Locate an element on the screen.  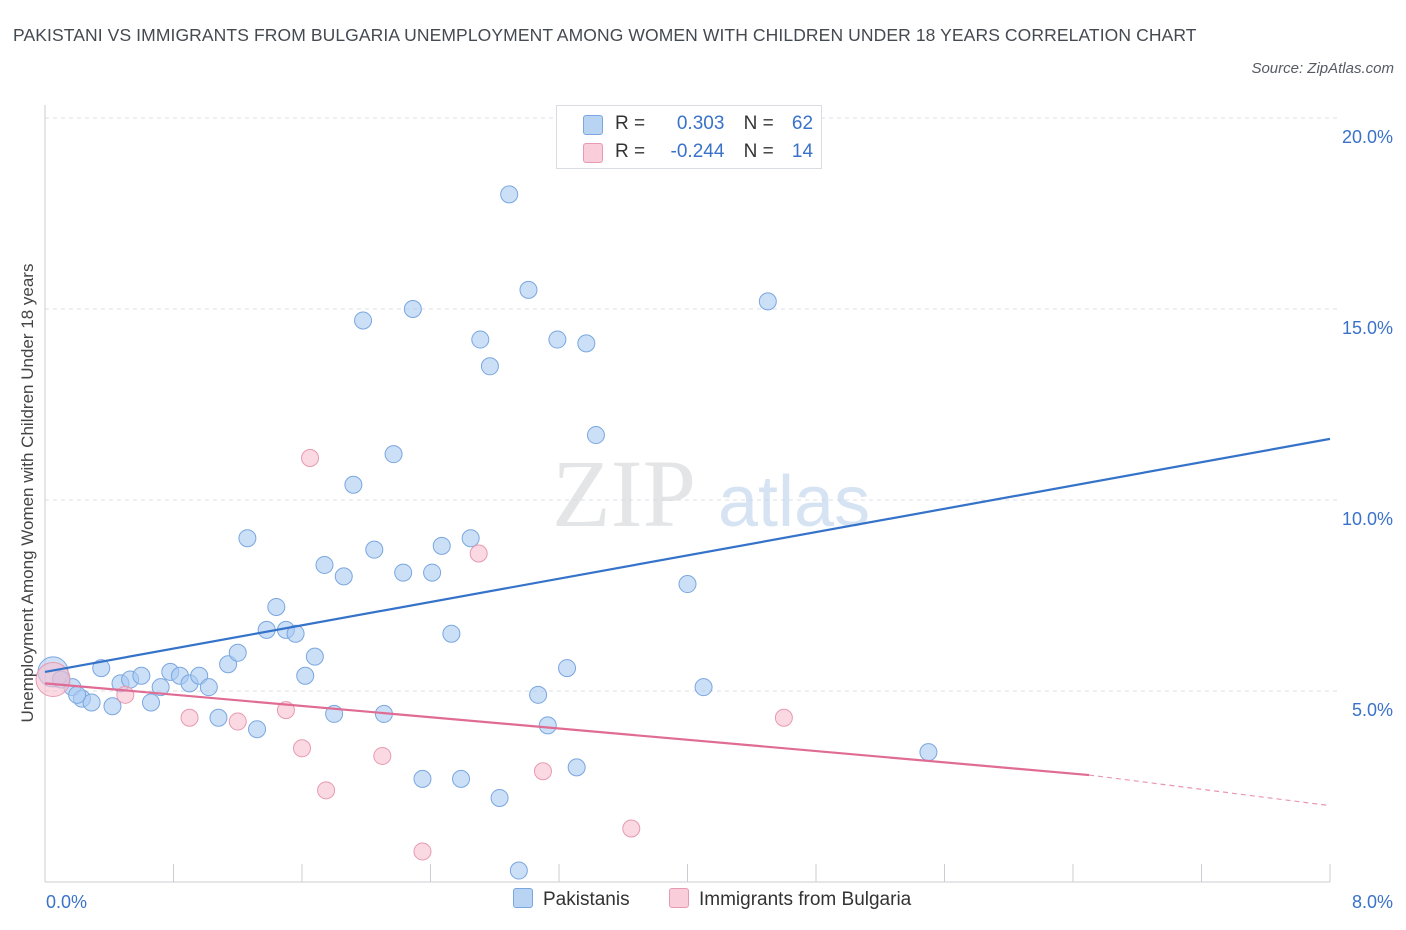
y-tick-label: 20.0% is located at coordinates (1367, 137).